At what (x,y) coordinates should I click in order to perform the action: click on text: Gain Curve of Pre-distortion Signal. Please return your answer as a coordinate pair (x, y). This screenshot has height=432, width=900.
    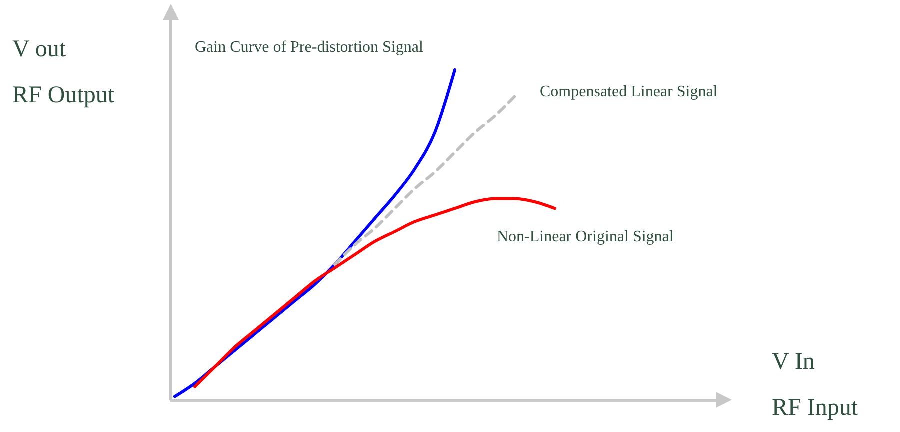
    Looking at the image, I should click on (309, 47).